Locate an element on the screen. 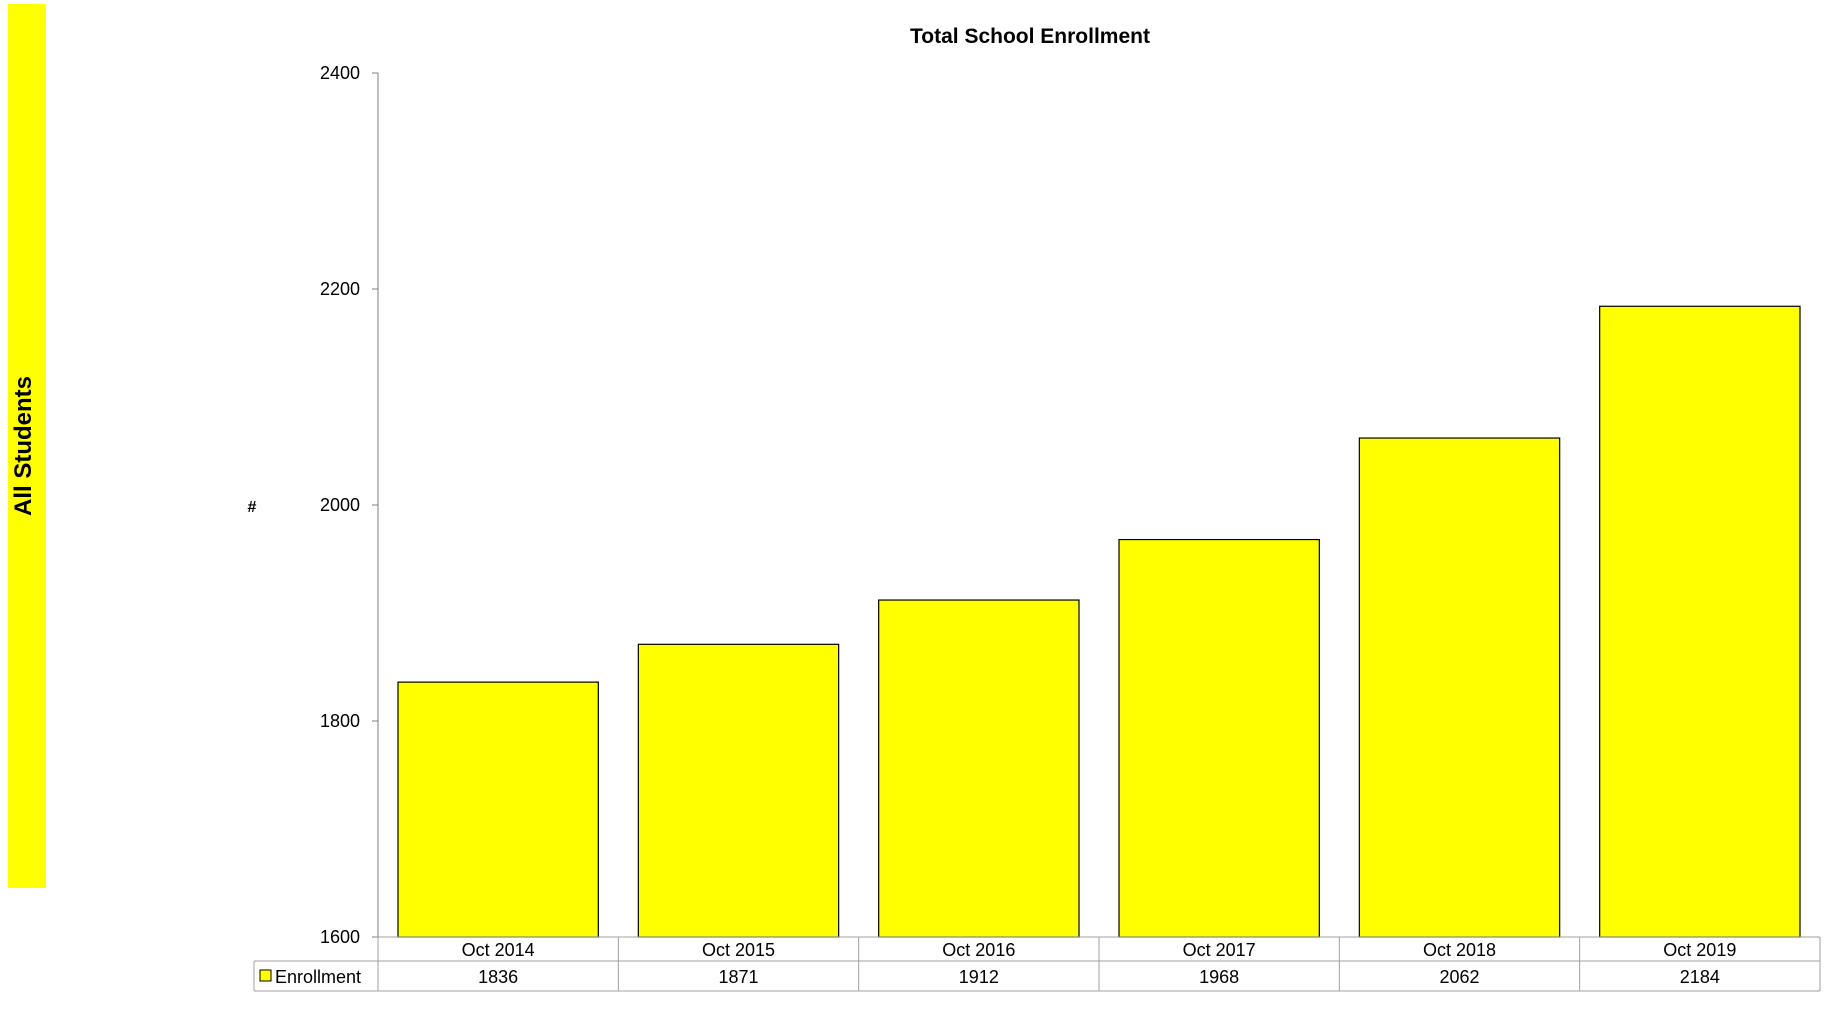 Image resolution: width=1824 pixels, height=1034 pixels. data-label: 1836 is located at coordinates (498, 977).